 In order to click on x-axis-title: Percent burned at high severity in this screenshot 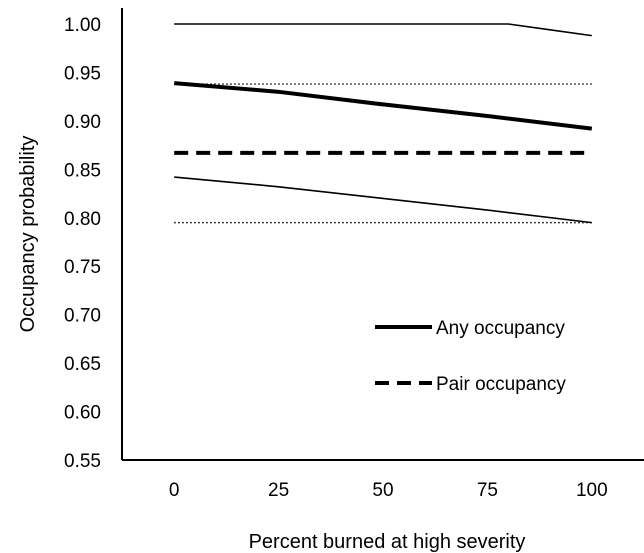, I will do `click(387, 542)`.